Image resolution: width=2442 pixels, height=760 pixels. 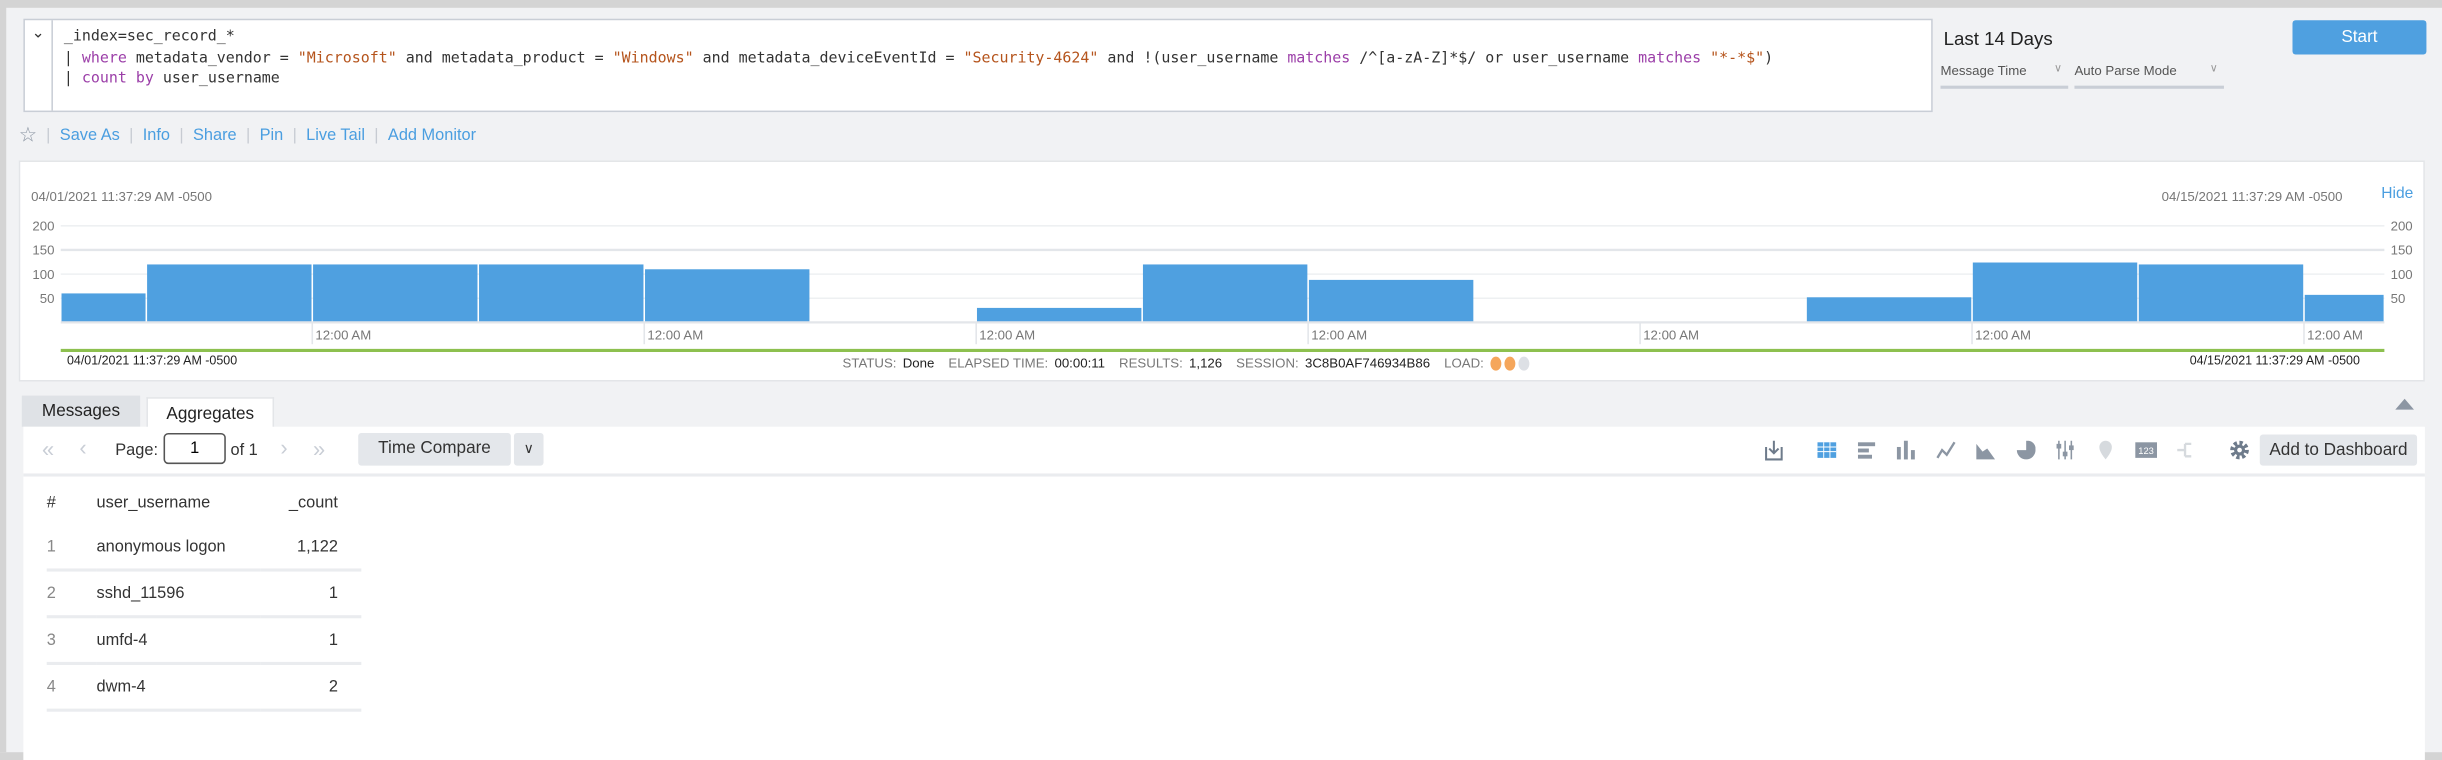 What do you see at coordinates (2252, 196) in the screenshot?
I see `histogram-end-time: 04/15/2021 11:37:29 AM -0500` at bounding box center [2252, 196].